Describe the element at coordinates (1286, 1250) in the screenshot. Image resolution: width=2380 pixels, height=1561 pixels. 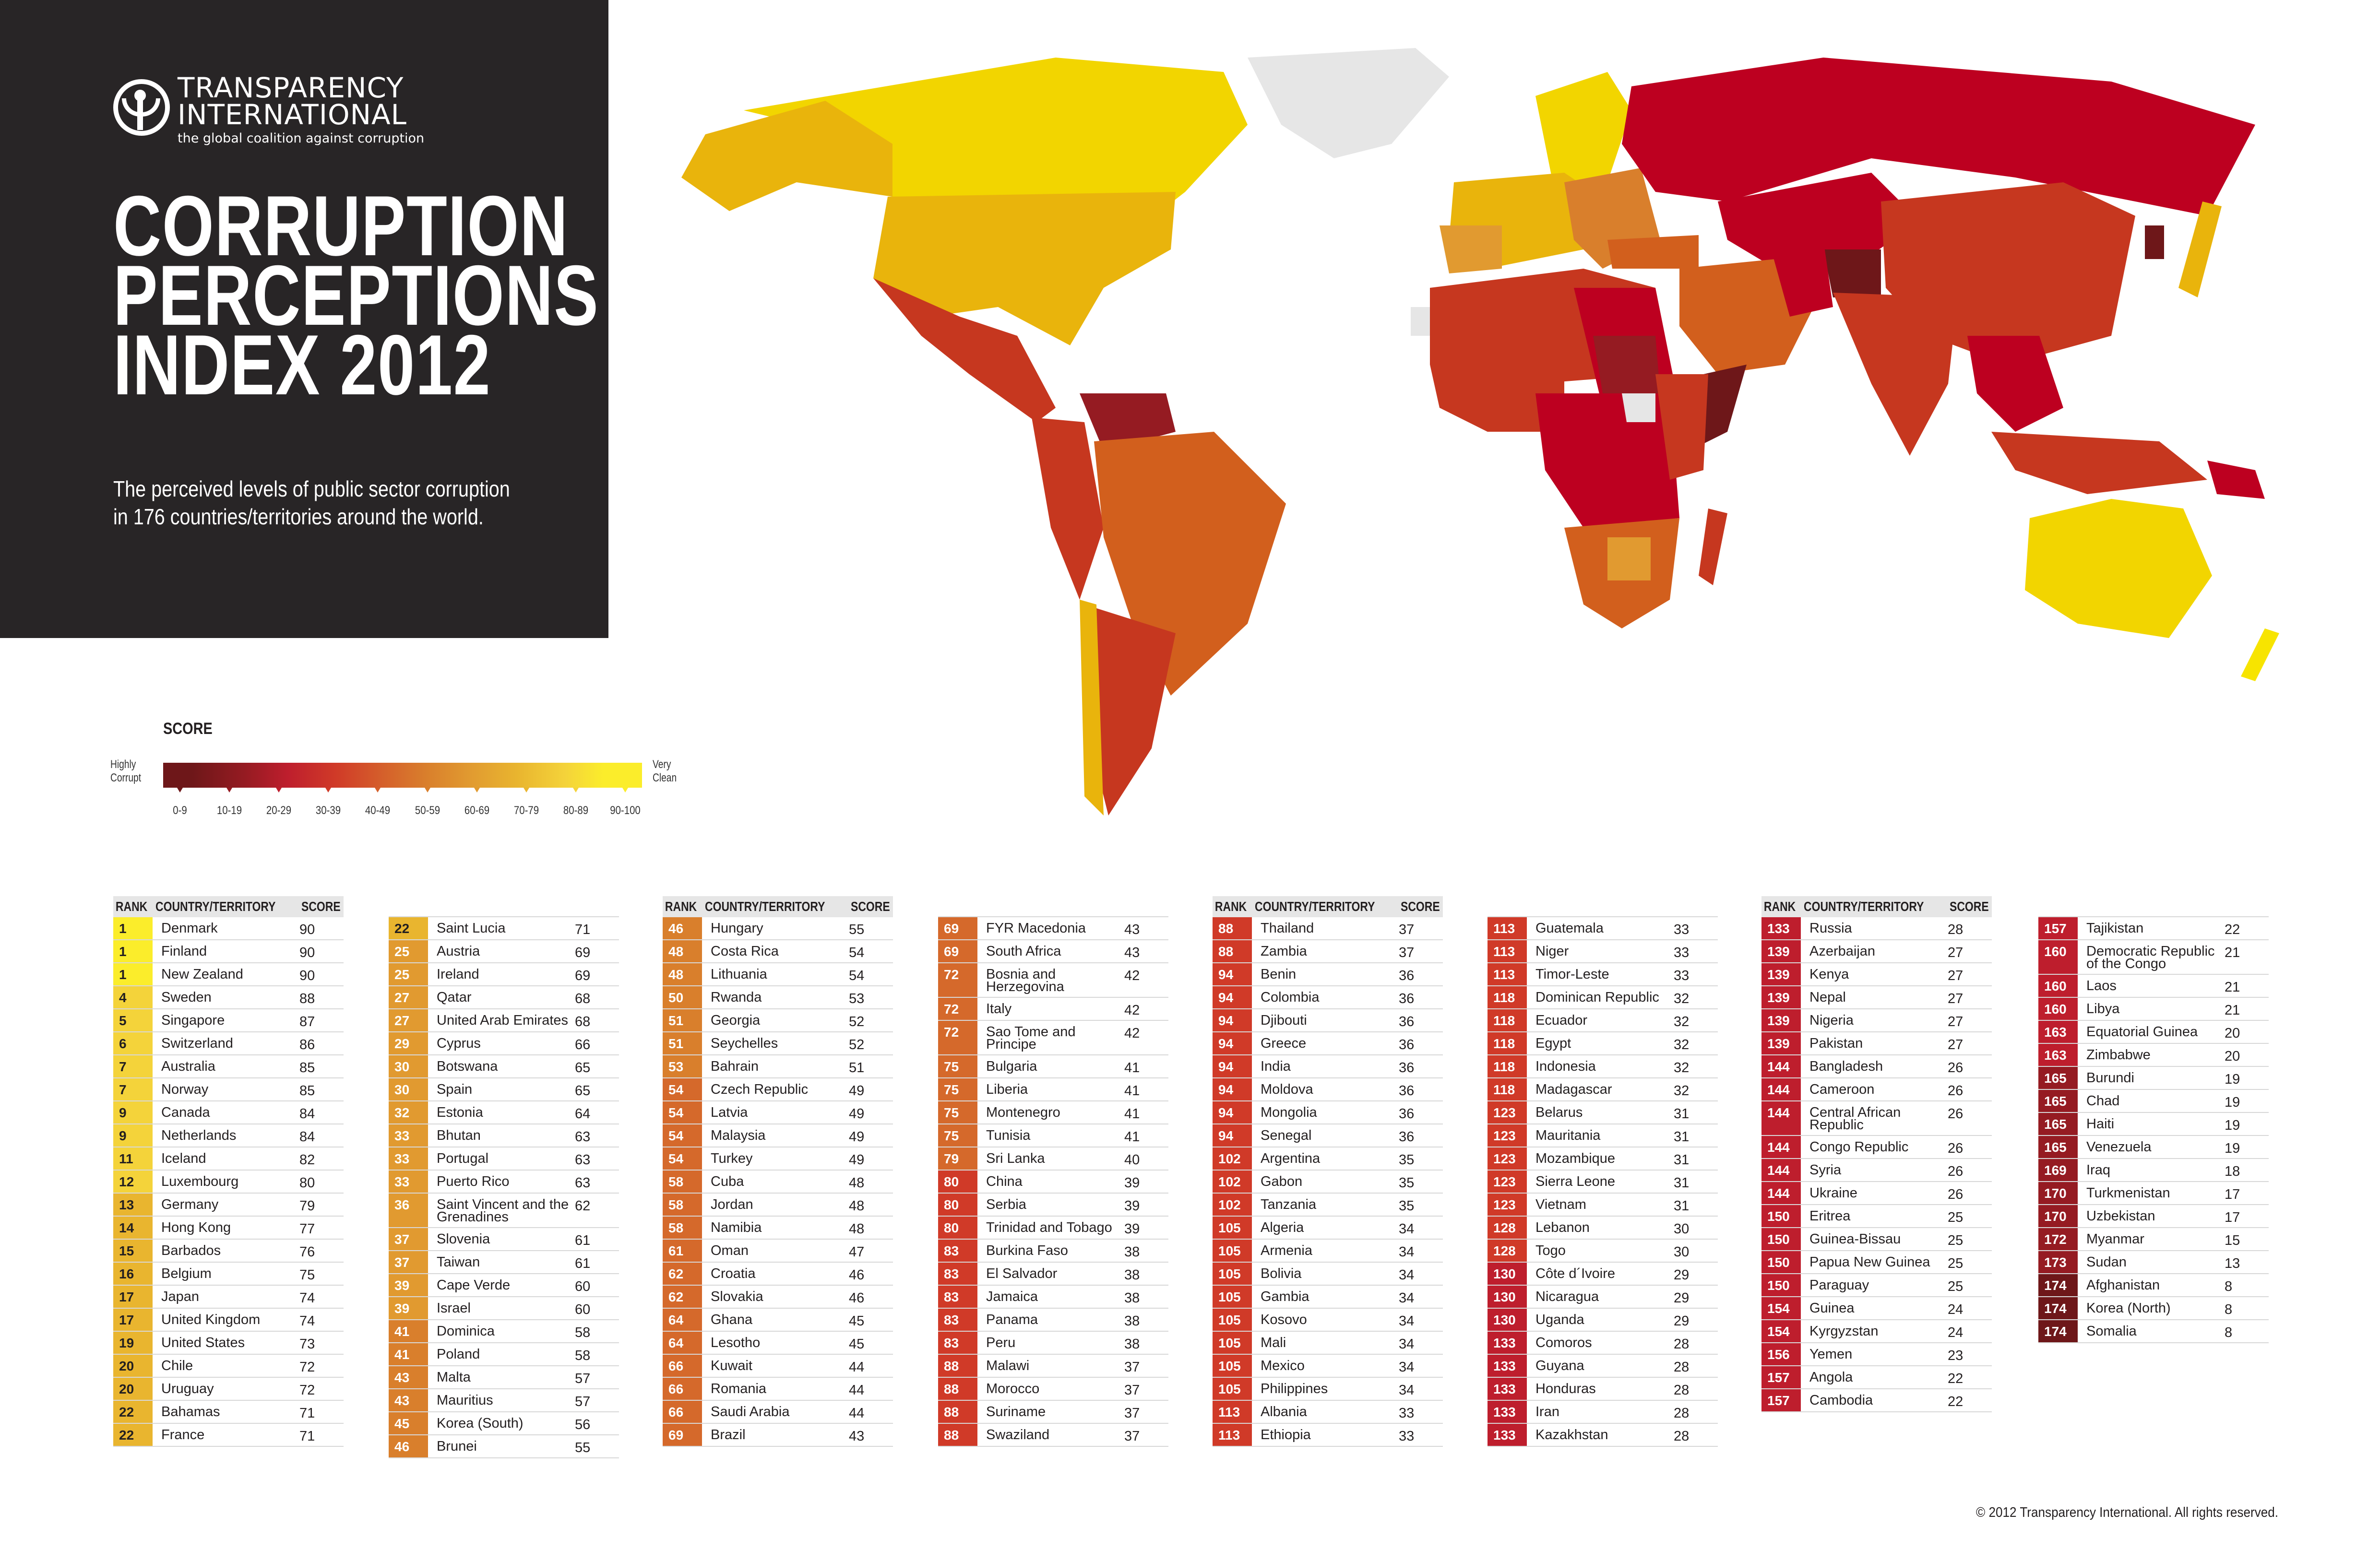
I see `country-cell: Armenia` at that location.